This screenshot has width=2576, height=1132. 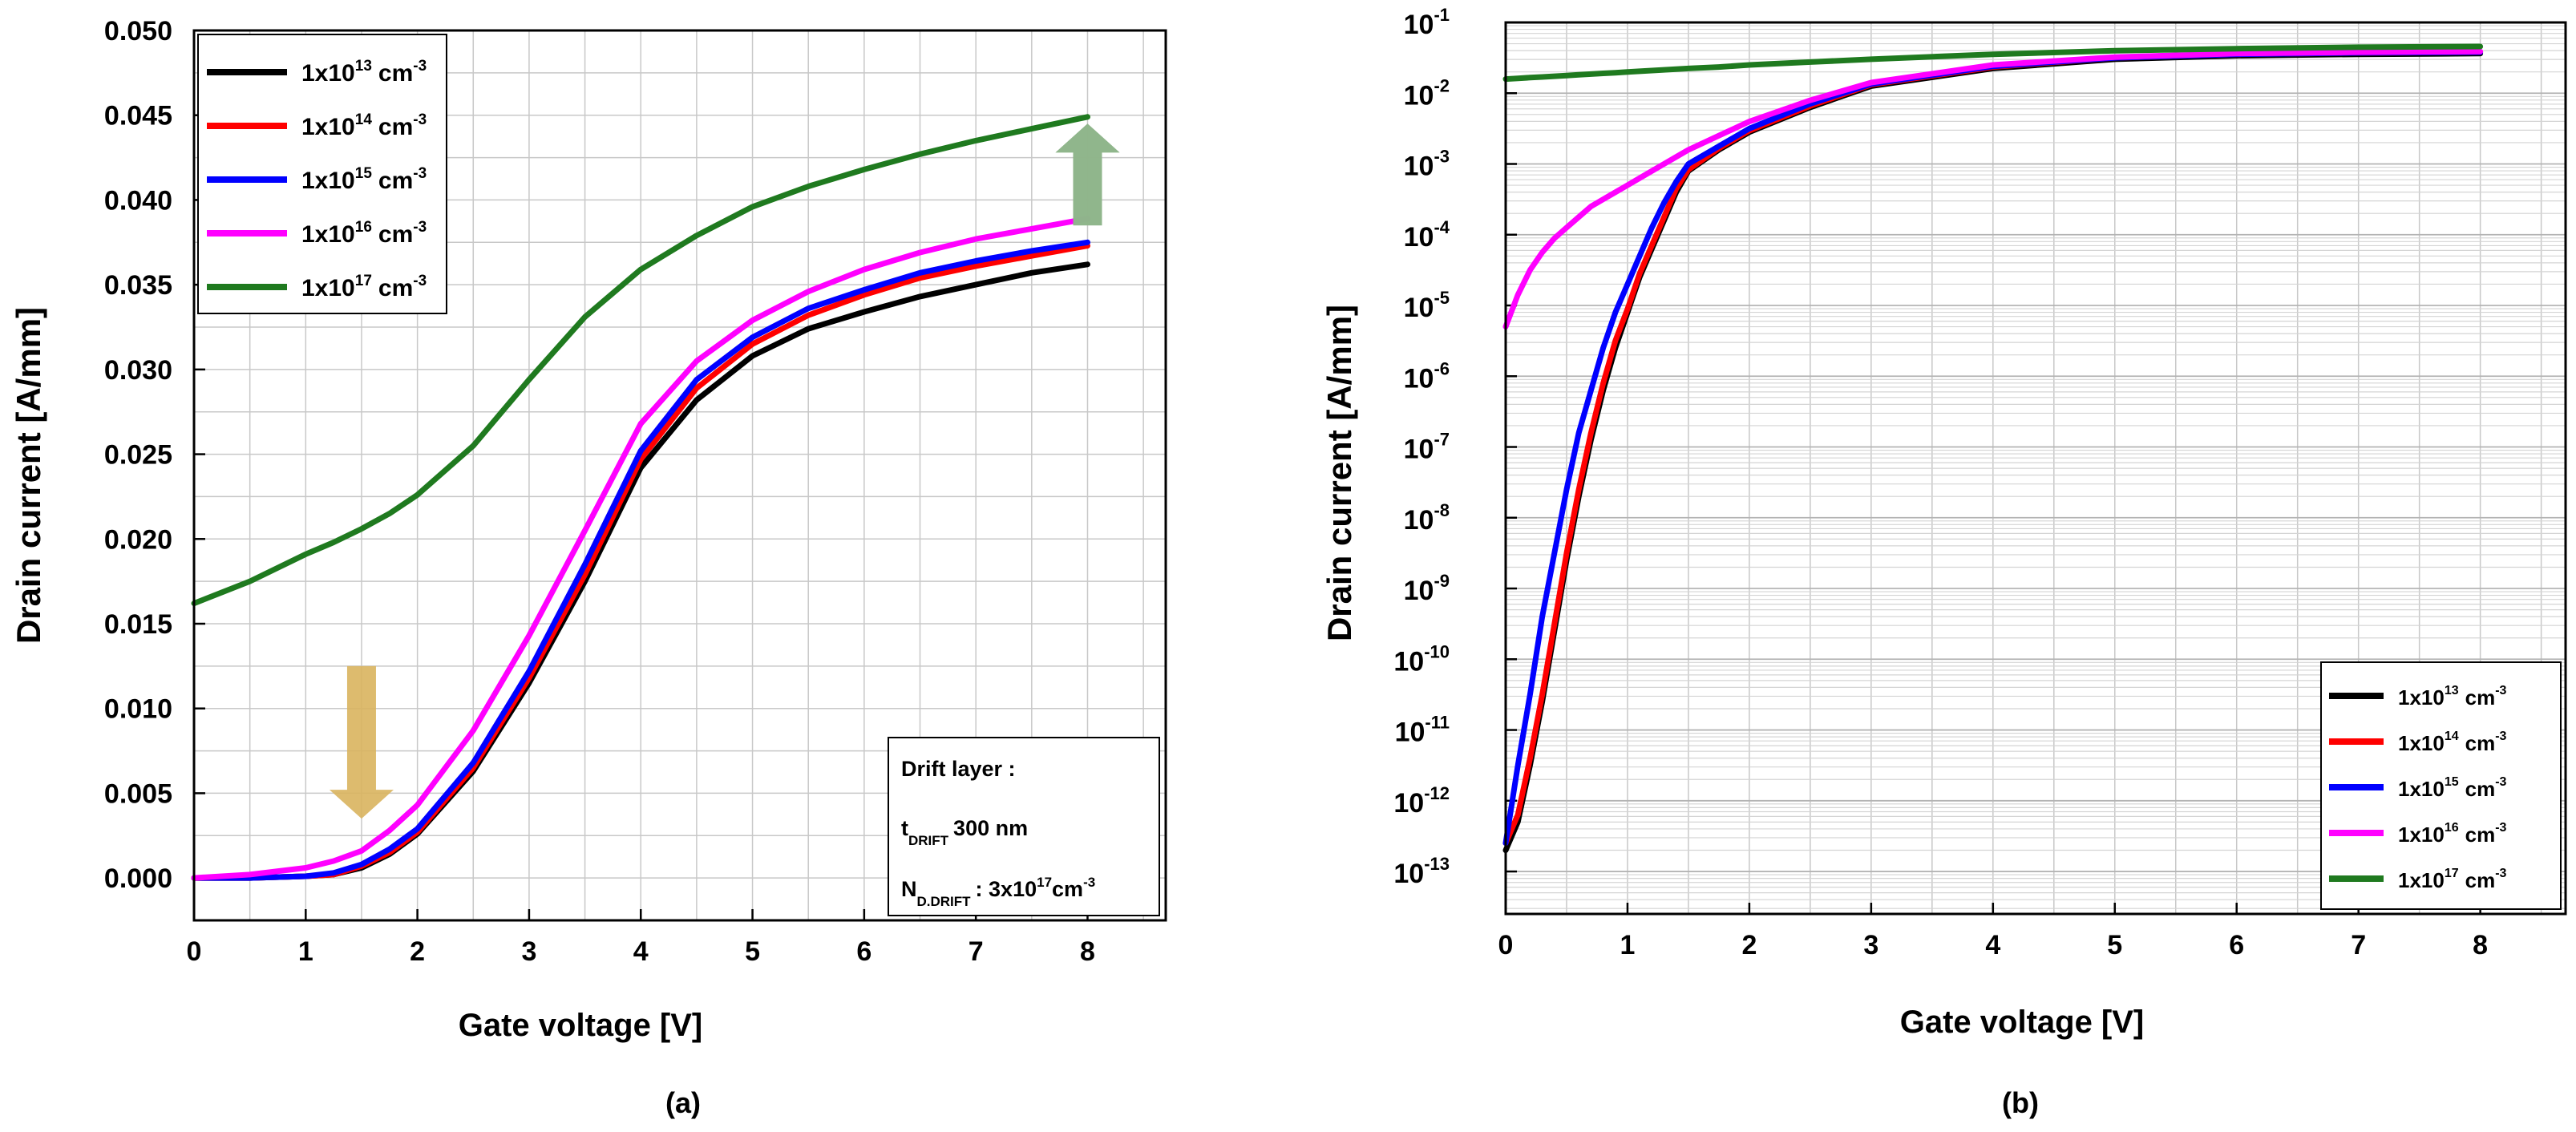 I want to click on annotation-title: Drift layer :, so click(x=958, y=769).